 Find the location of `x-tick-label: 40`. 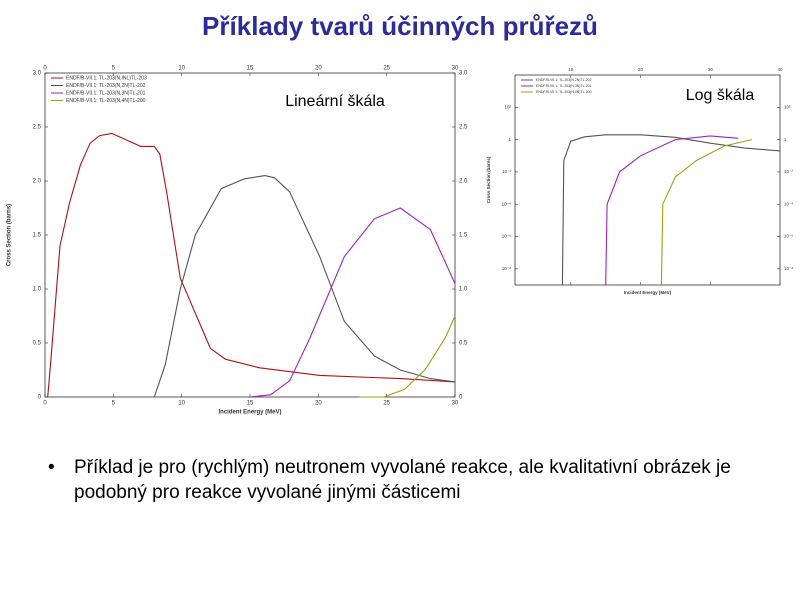

x-tick-label: 40 is located at coordinates (780, 69).